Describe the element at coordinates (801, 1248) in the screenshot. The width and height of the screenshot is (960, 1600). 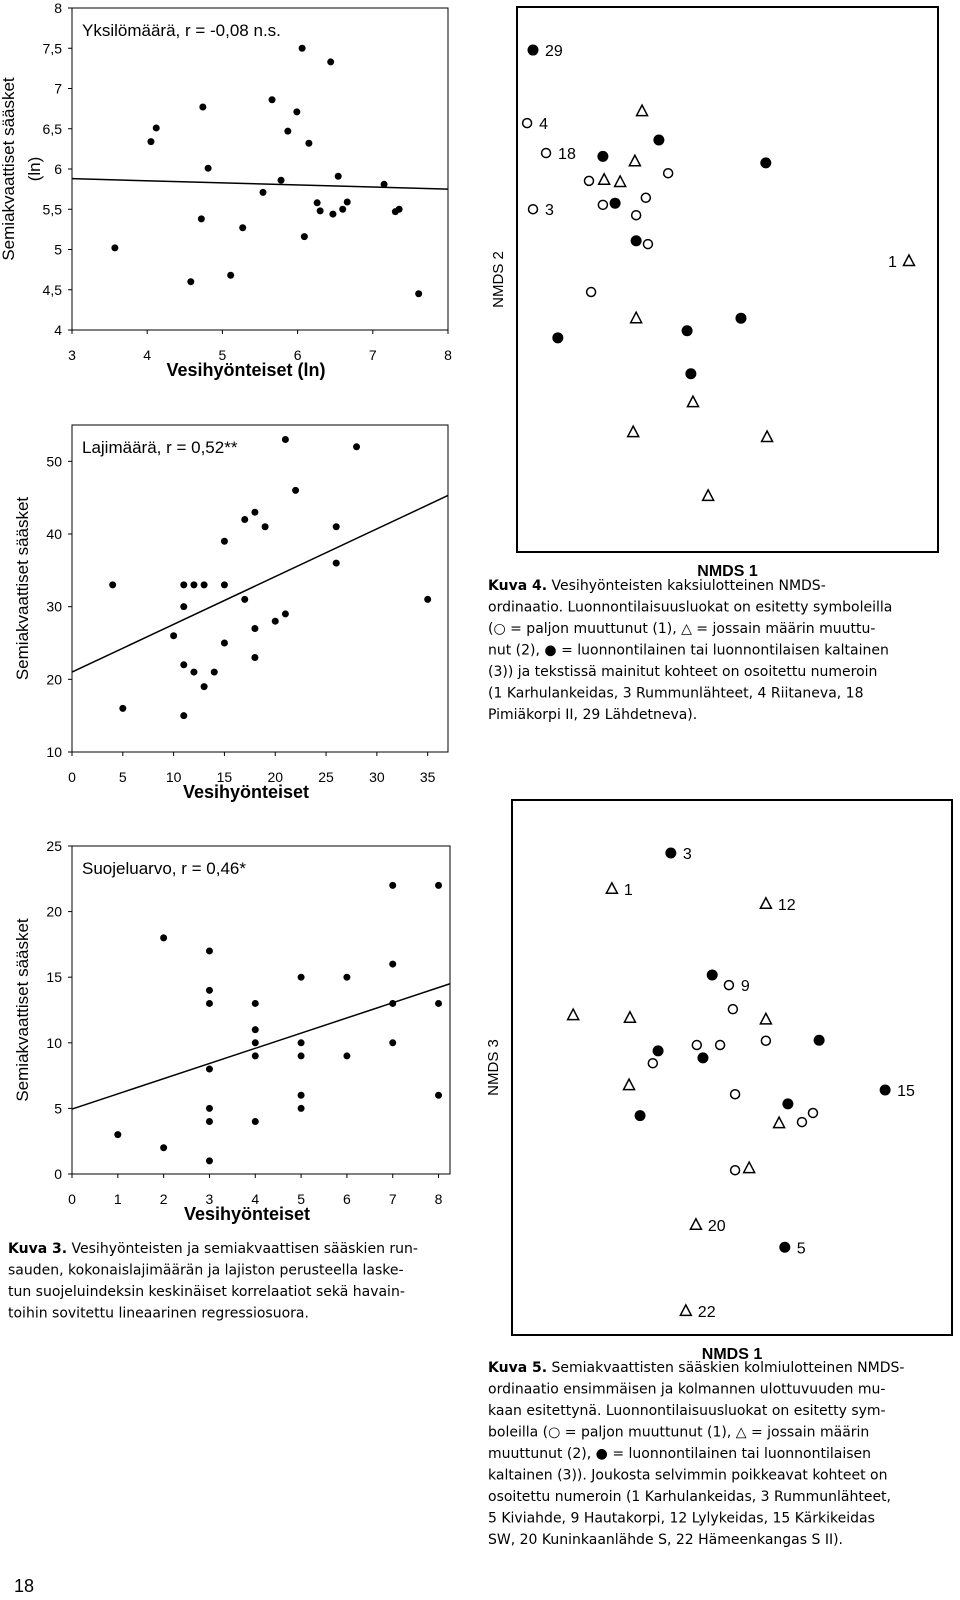
I see `point-label: 5` at that location.